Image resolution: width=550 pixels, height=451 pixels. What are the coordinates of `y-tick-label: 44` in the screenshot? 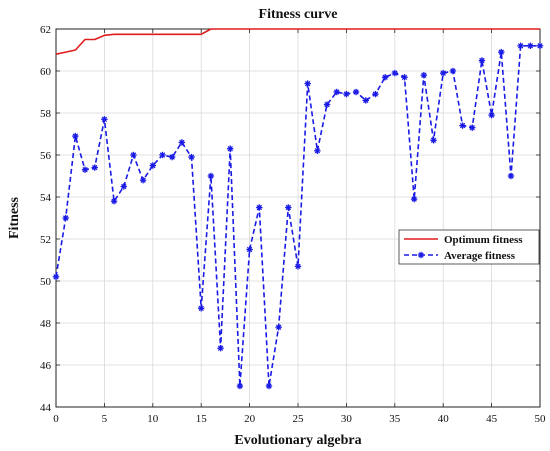 It's located at (46, 408).